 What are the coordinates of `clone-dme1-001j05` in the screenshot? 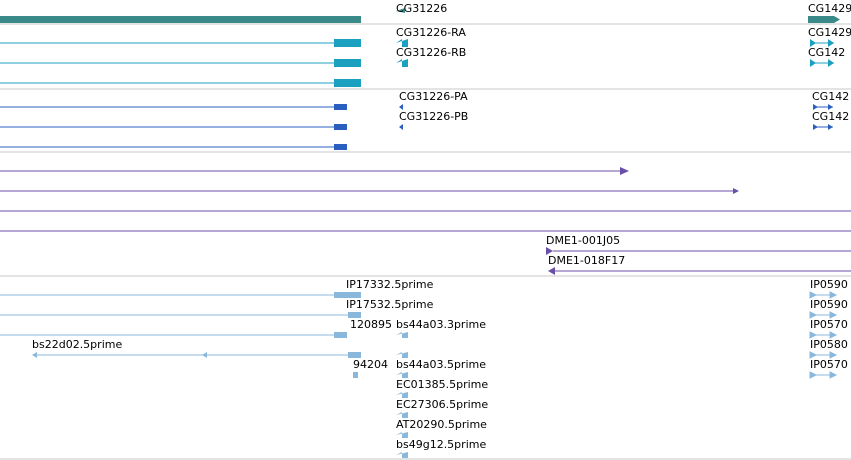 It's located at (698, 251).